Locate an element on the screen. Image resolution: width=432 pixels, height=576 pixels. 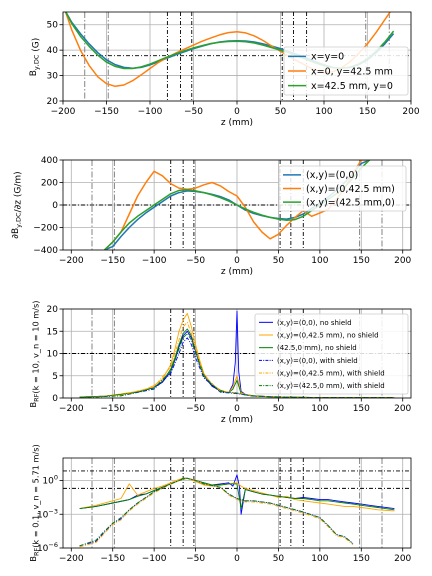
y-tick-label: 200 is located at coordinates (49, 184).